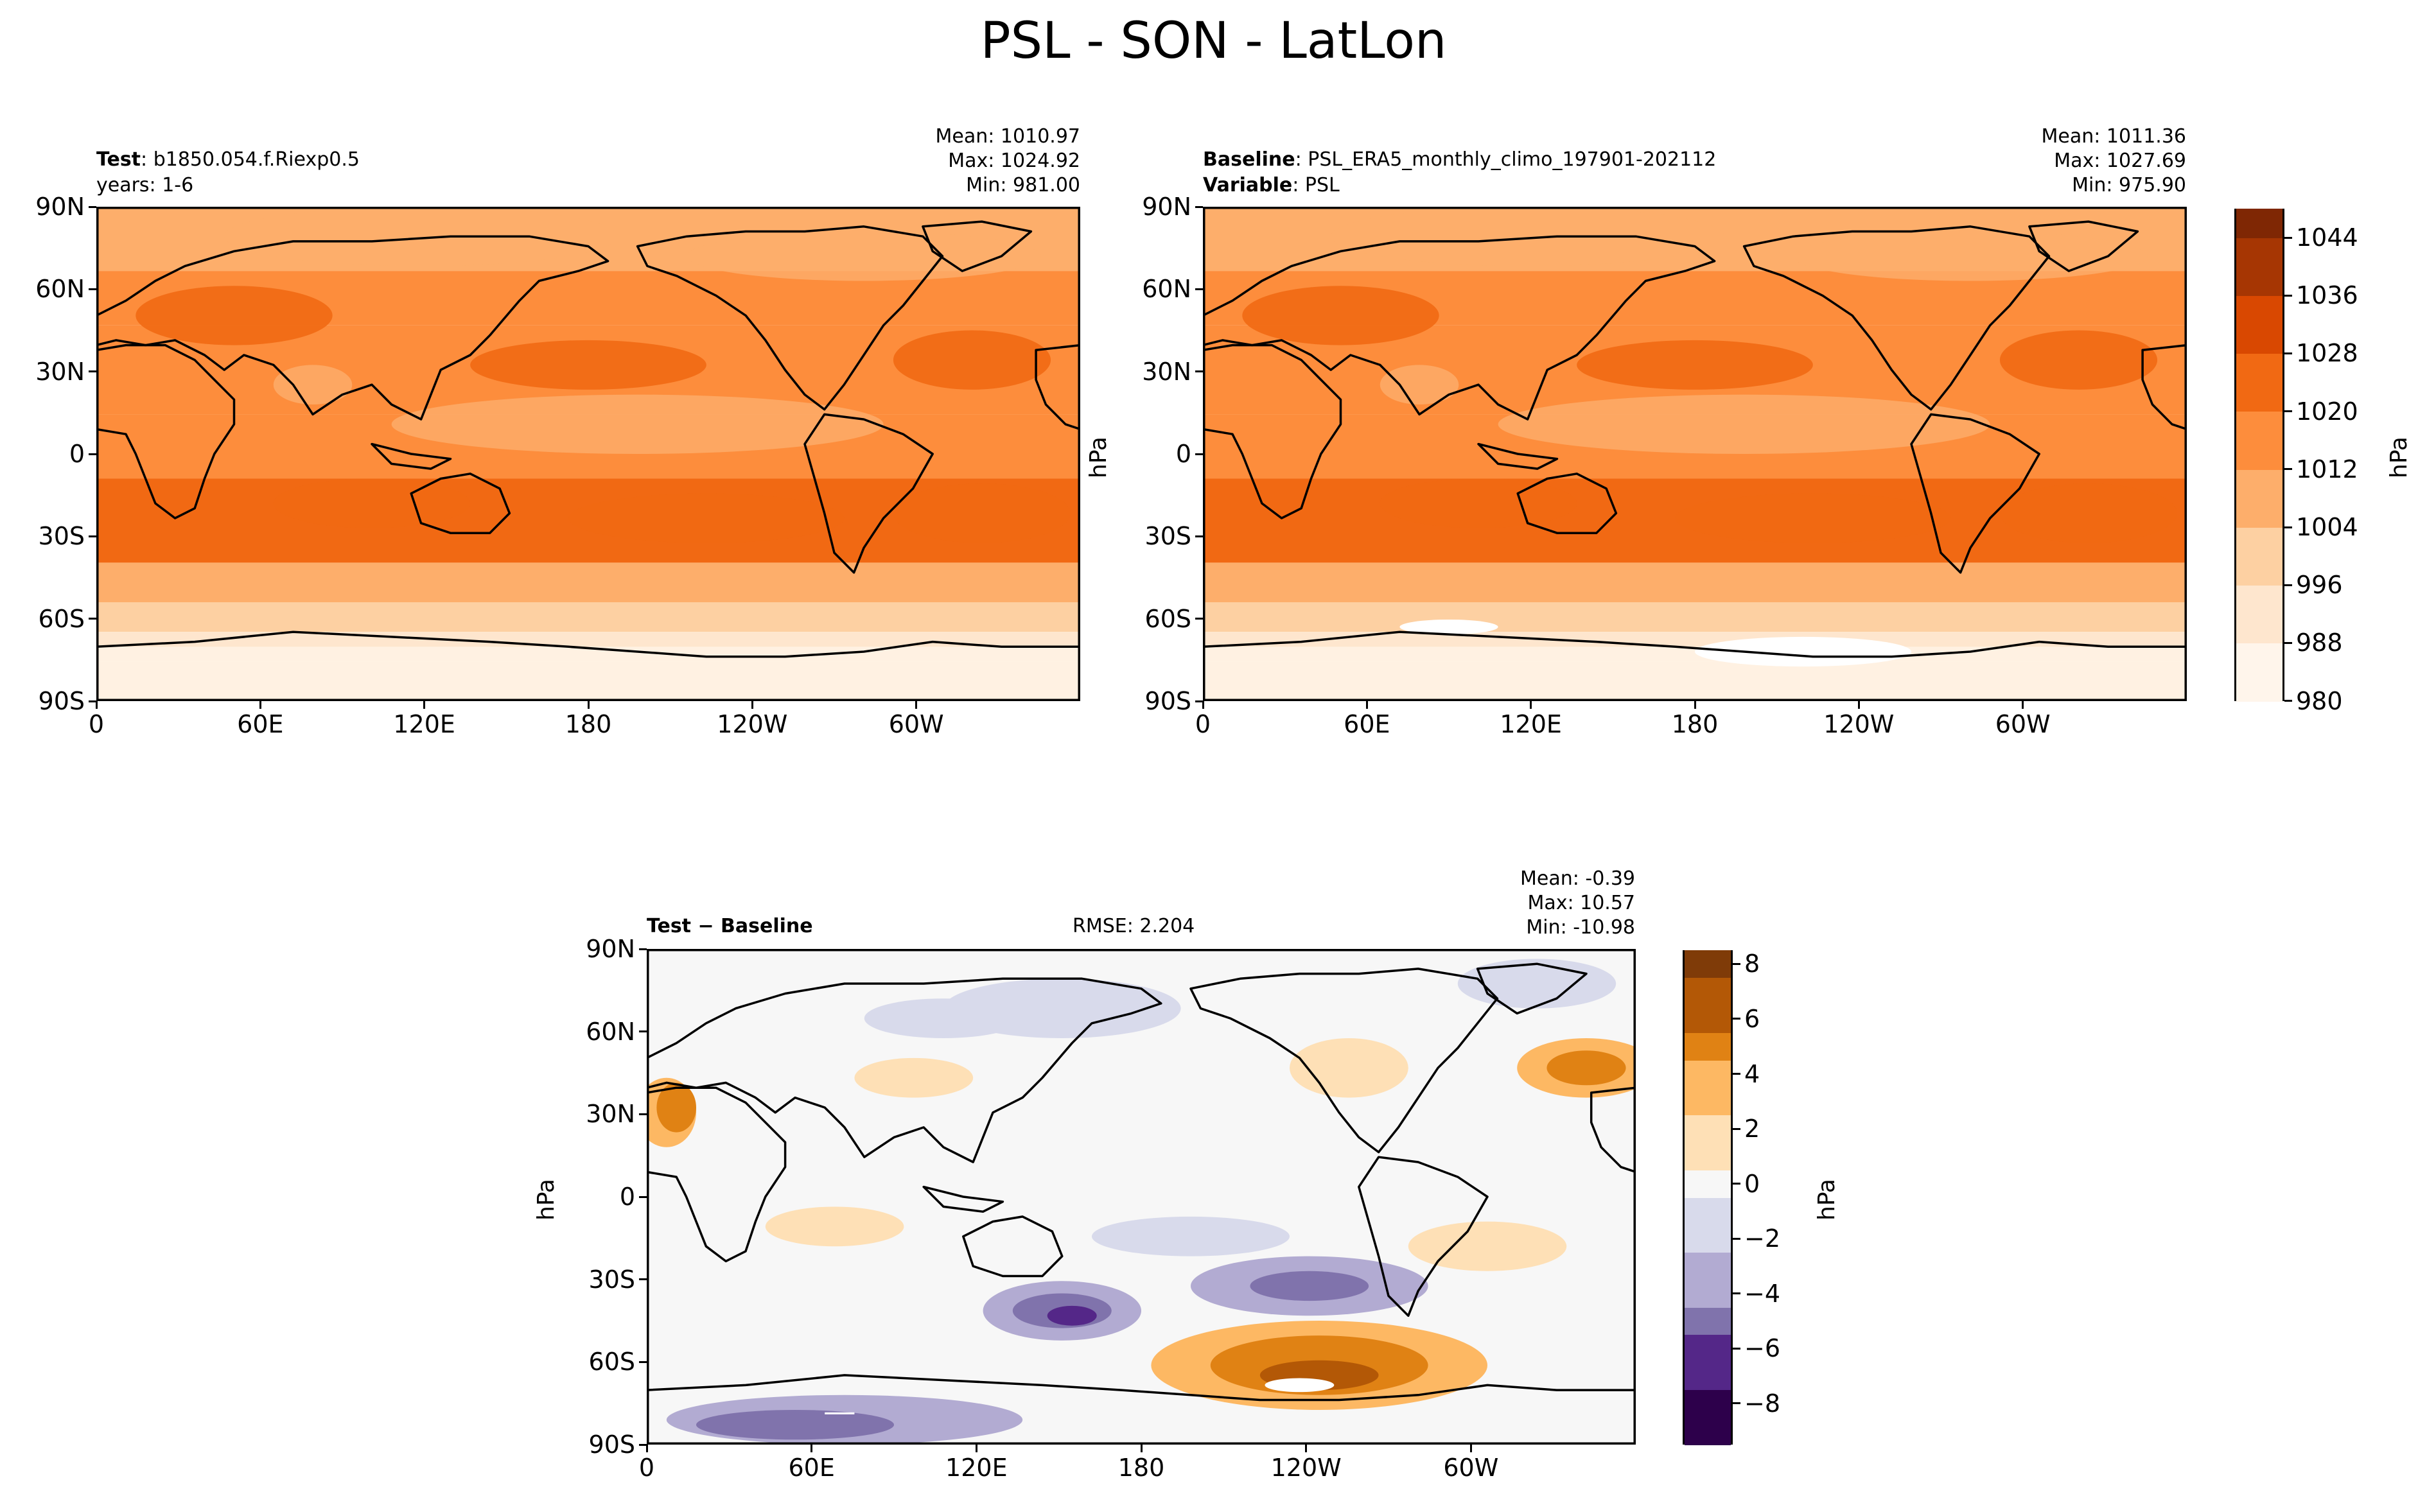  I want to click on test-lat-tick: 0, so click(77, 454).